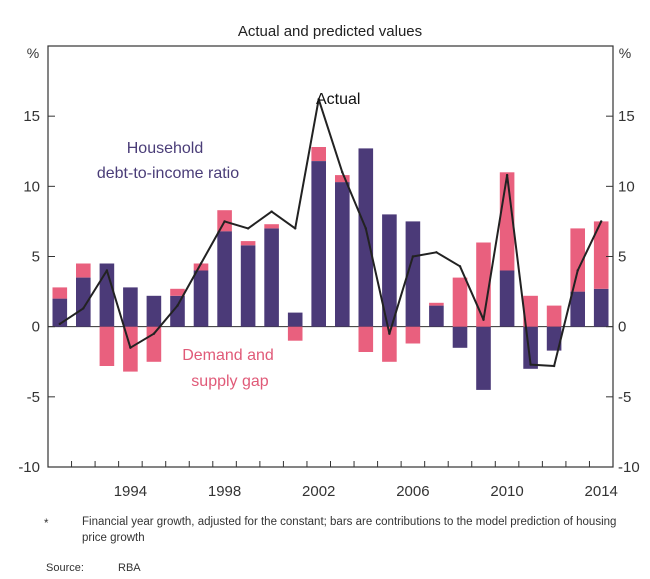 This screenshot has width=650, height=579. Describe the element at coordinates (413, 335) in the screenshot. I see `bar-gap-2006` at that location.